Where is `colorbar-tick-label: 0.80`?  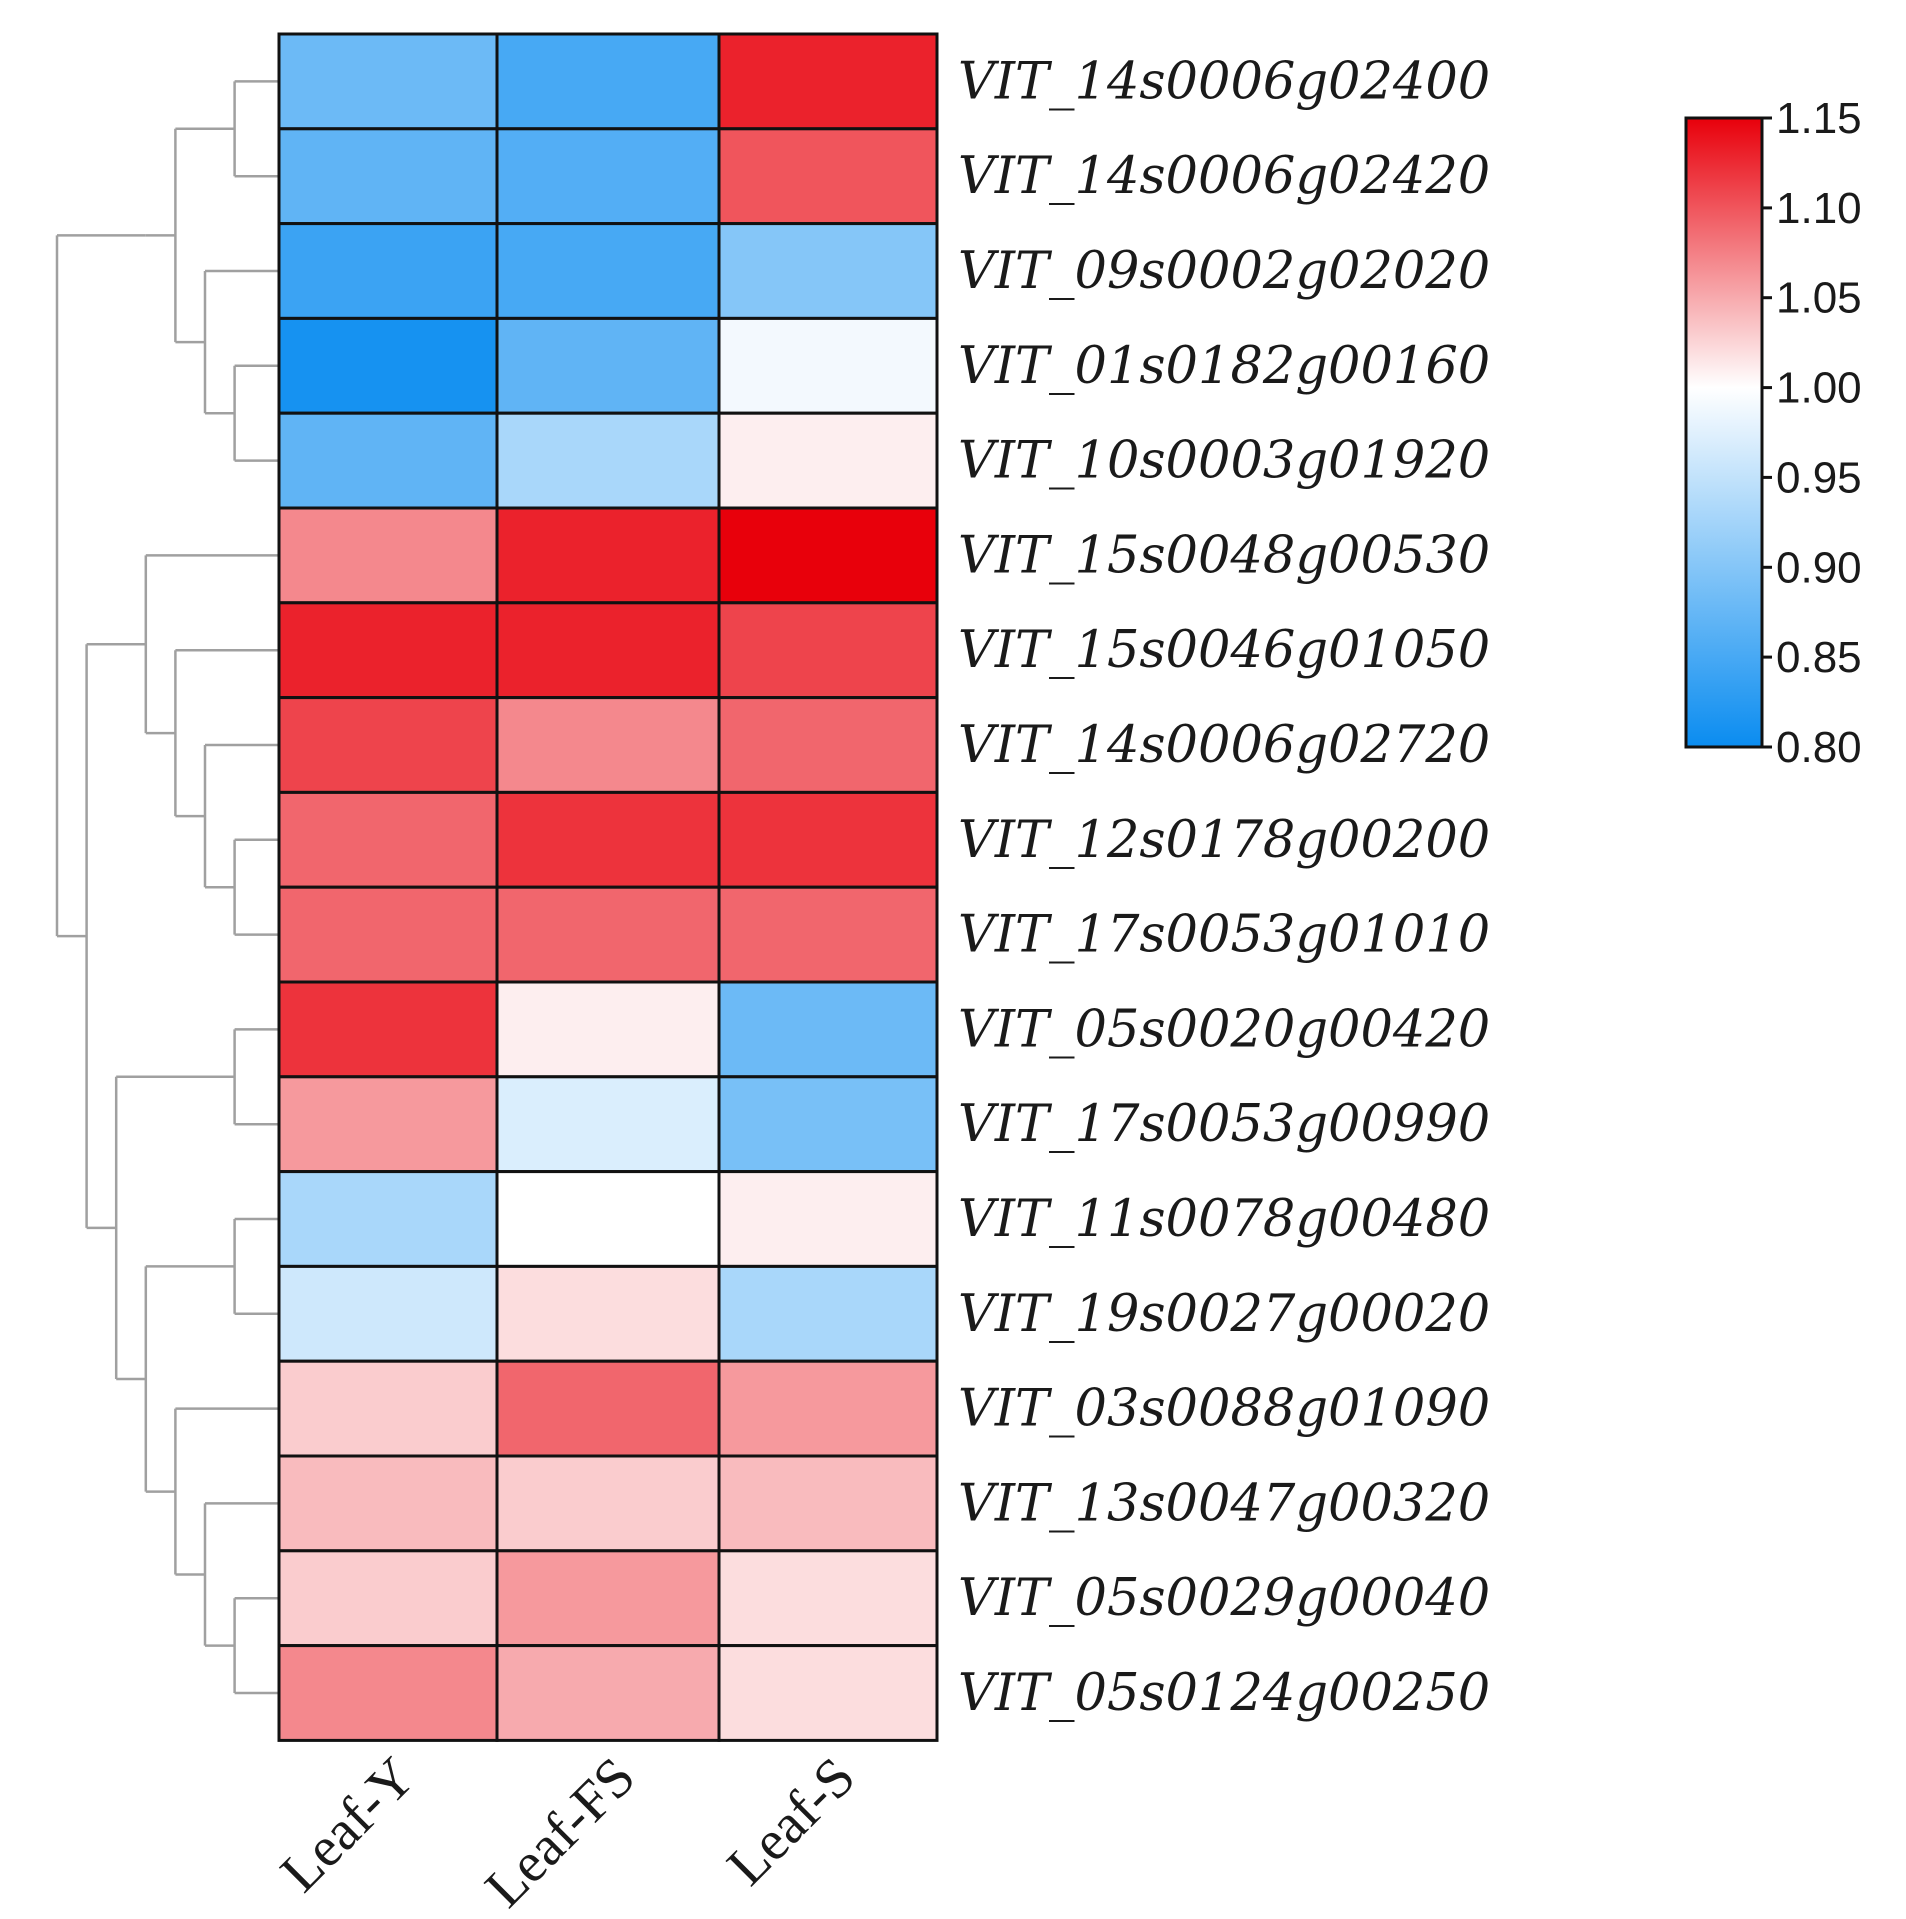 colorbar-tick-label: 0.80 is located at coordinates (1819, 747).